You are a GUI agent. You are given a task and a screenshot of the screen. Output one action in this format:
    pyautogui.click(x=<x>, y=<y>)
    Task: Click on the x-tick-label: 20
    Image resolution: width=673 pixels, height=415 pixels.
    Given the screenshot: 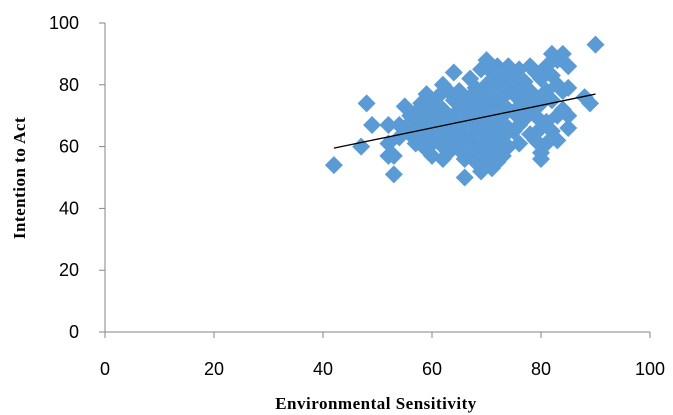 What is the action you would take?
    pyautogui.click(x=214, y=369)
    